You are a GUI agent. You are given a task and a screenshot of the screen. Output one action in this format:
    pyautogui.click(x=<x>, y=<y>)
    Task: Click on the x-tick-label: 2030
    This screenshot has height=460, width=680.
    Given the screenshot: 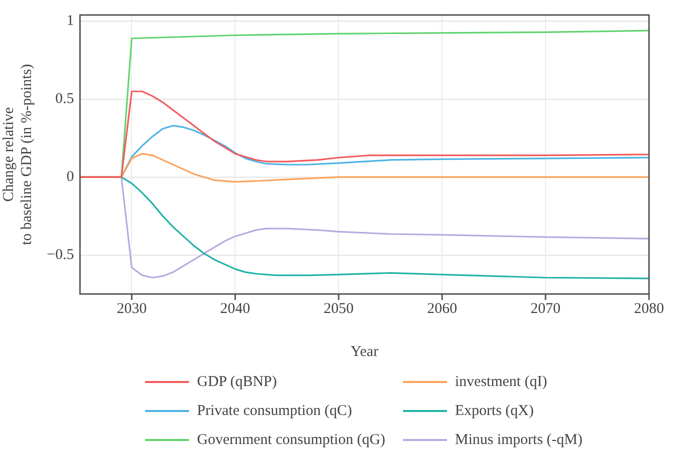 What is the action you would take?
    pyautogui.click(x=131, y=308)
    